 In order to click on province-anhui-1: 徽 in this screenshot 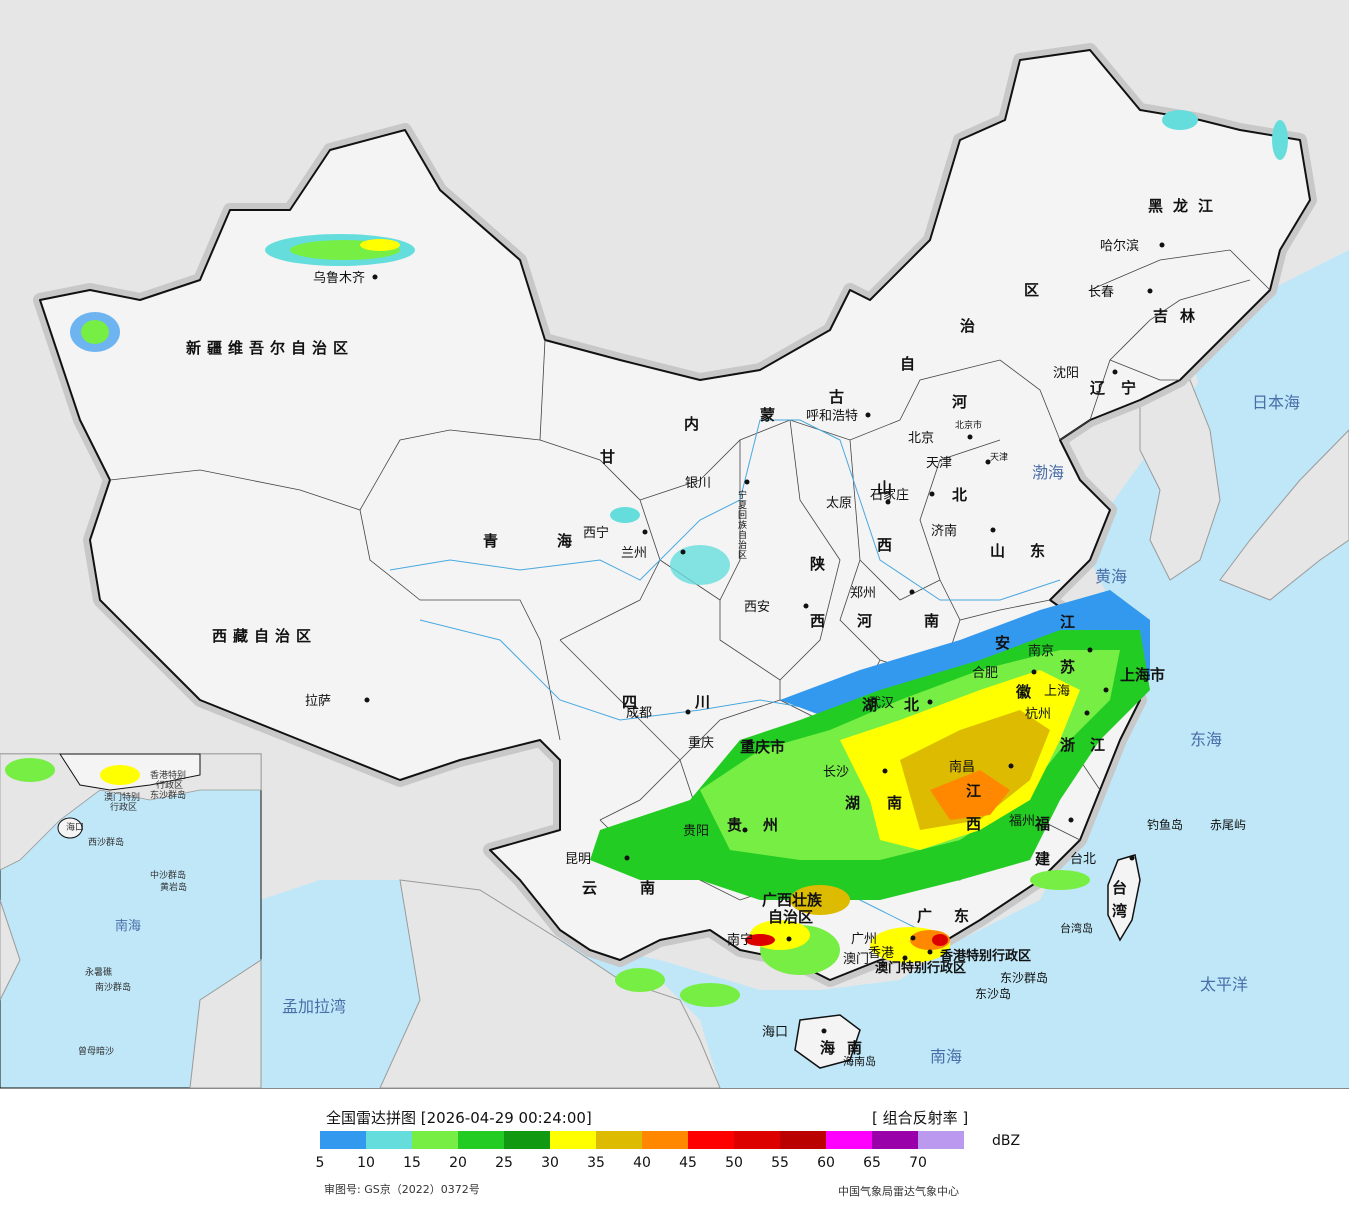, I will do `click(1023, 692)`.